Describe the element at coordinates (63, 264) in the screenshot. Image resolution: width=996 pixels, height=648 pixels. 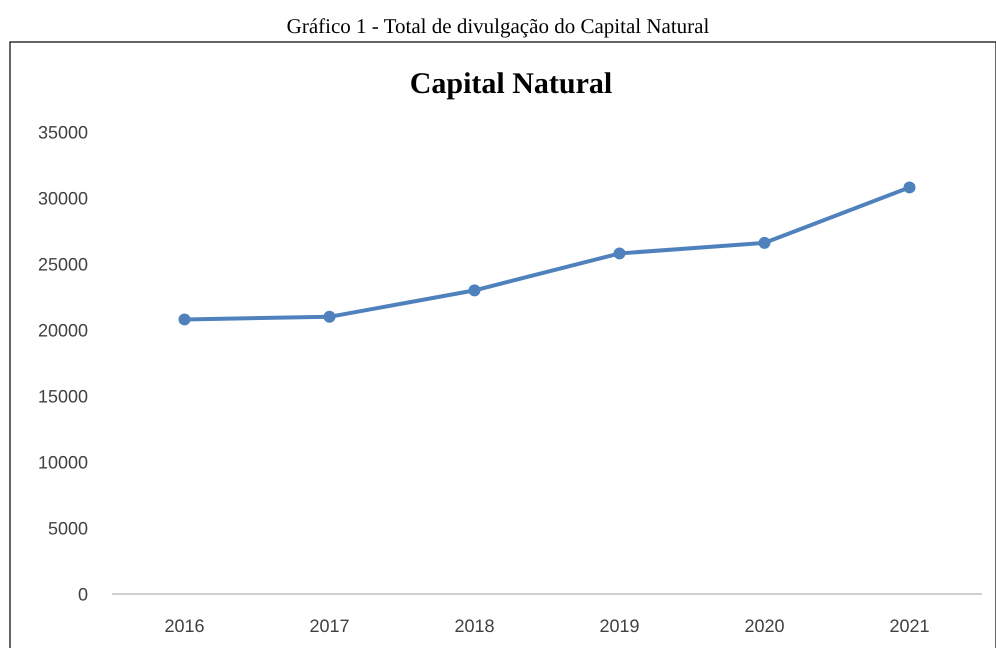
I see `y-tick-label: 25000` at that location.